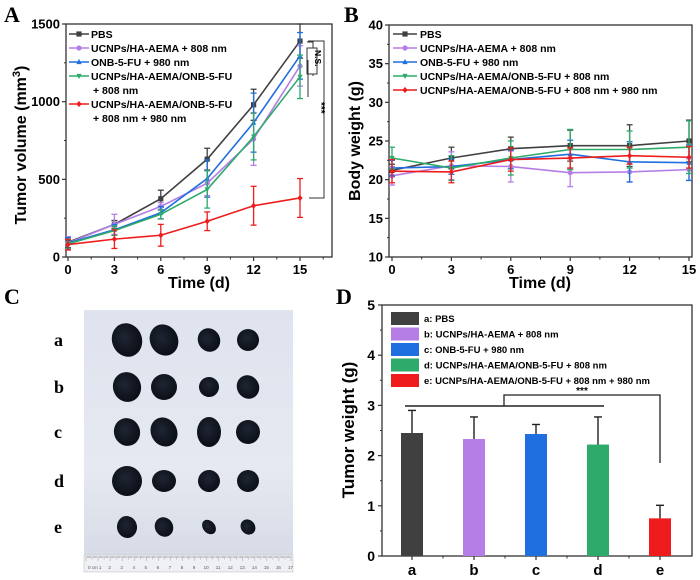  Describe the element at coordinates (207, 567) in the screenshot. I see `ruler-label: 10` at that location.